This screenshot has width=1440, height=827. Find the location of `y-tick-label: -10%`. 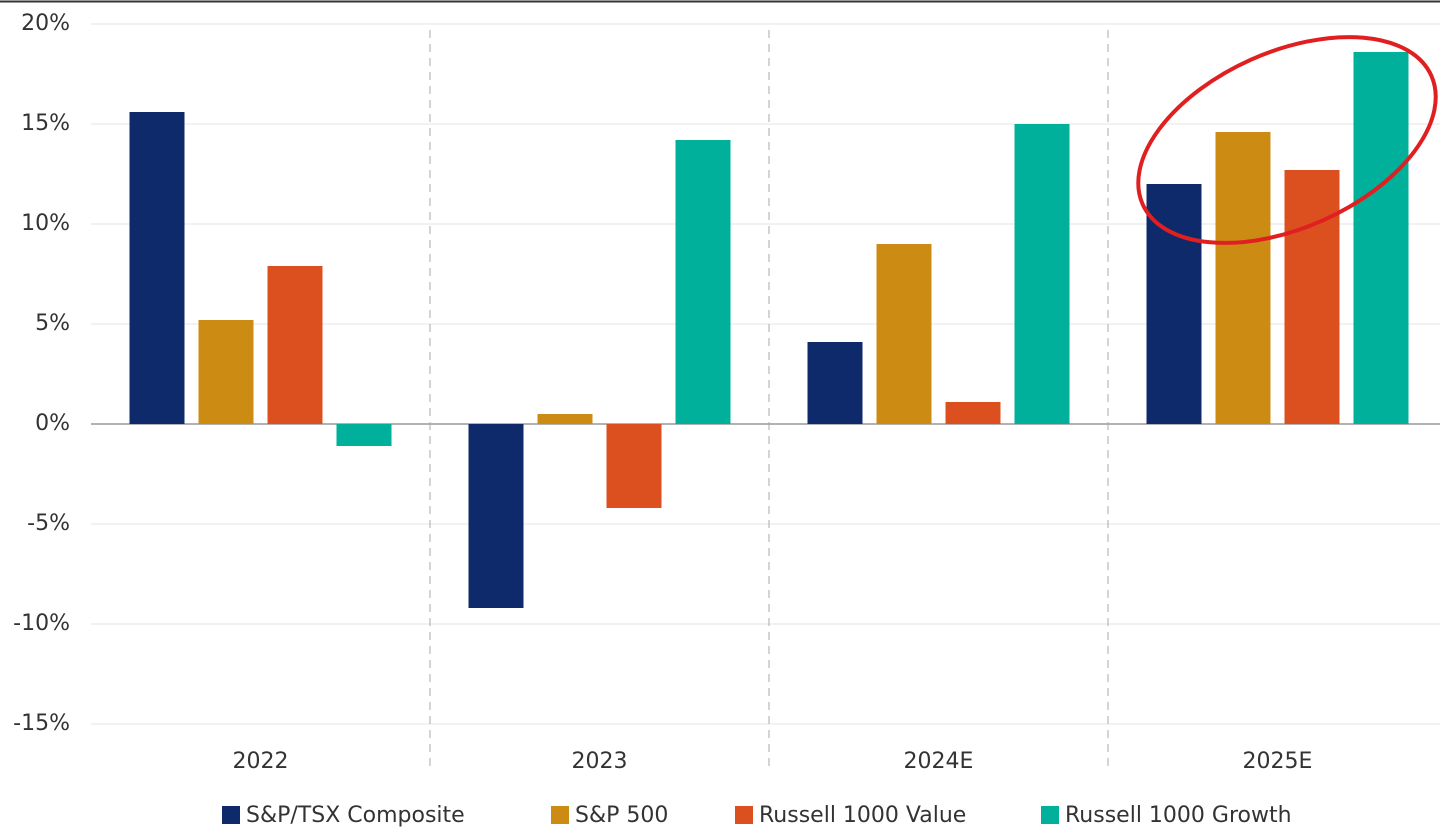

y-tick-label: -10% is located at coordinates (41, 623).